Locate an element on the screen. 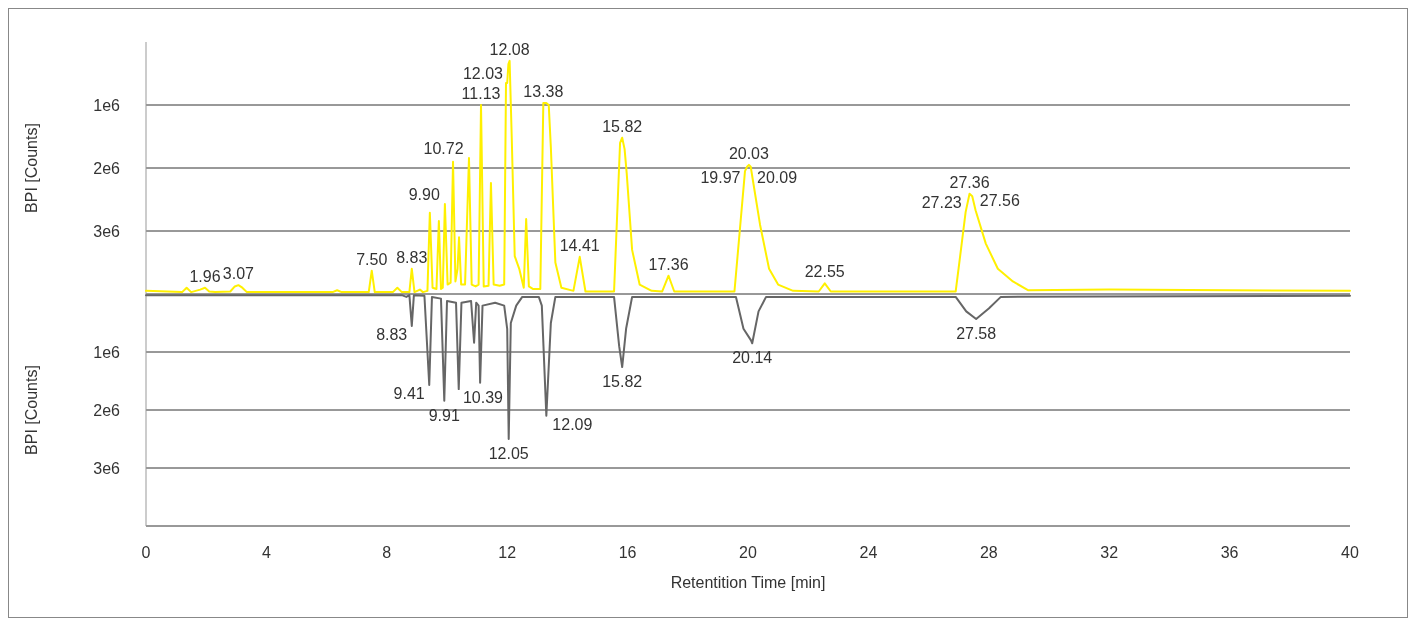 This screenshot has height=627, width=1419. x-tick-label: 36 is located at coordinates (1229, 552).